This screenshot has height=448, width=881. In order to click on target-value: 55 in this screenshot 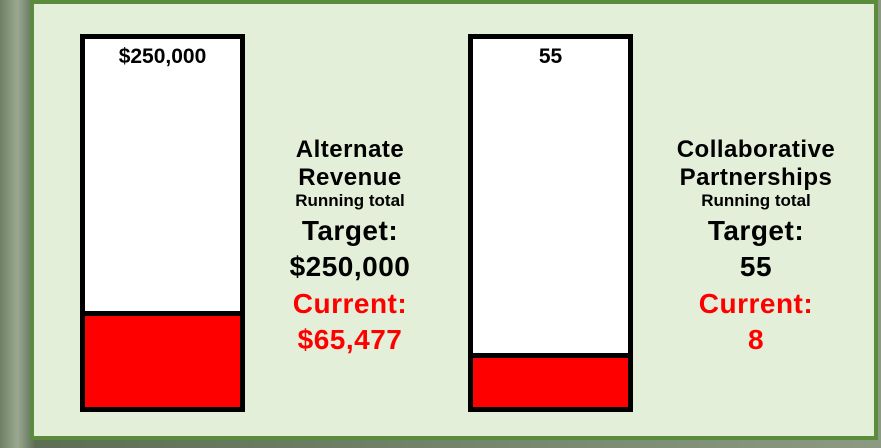, I will do `click(756, 267)`.